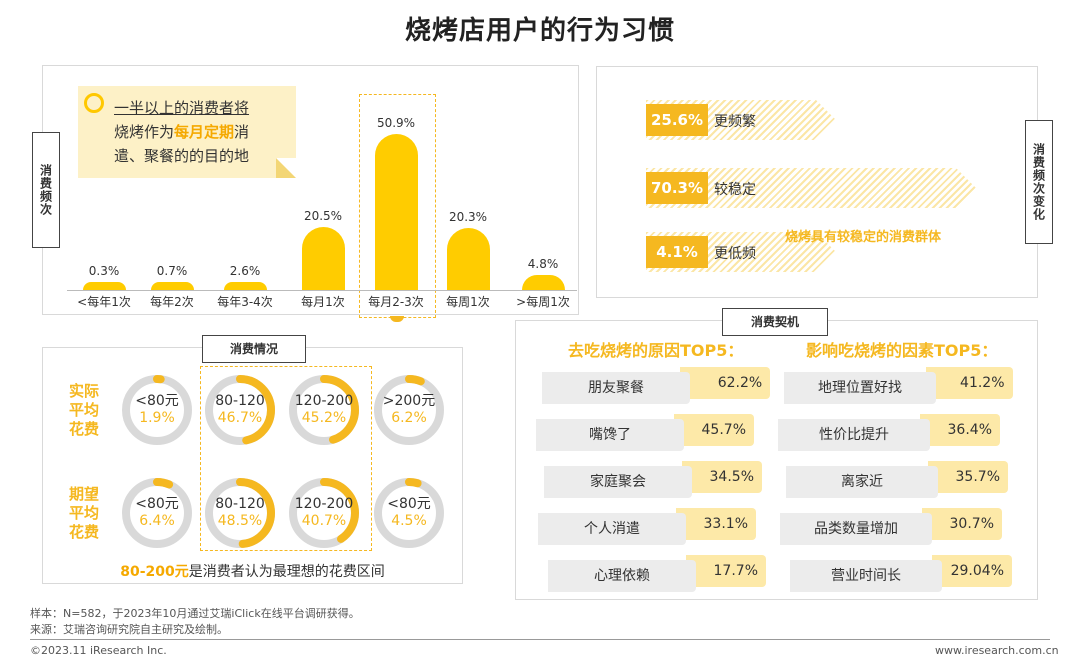 The image size is (1080, 672). Describe the element at coordinates (539, 31) in the screenshot. I see `page-title: 烧烤店用户的行为习惯` at that location.